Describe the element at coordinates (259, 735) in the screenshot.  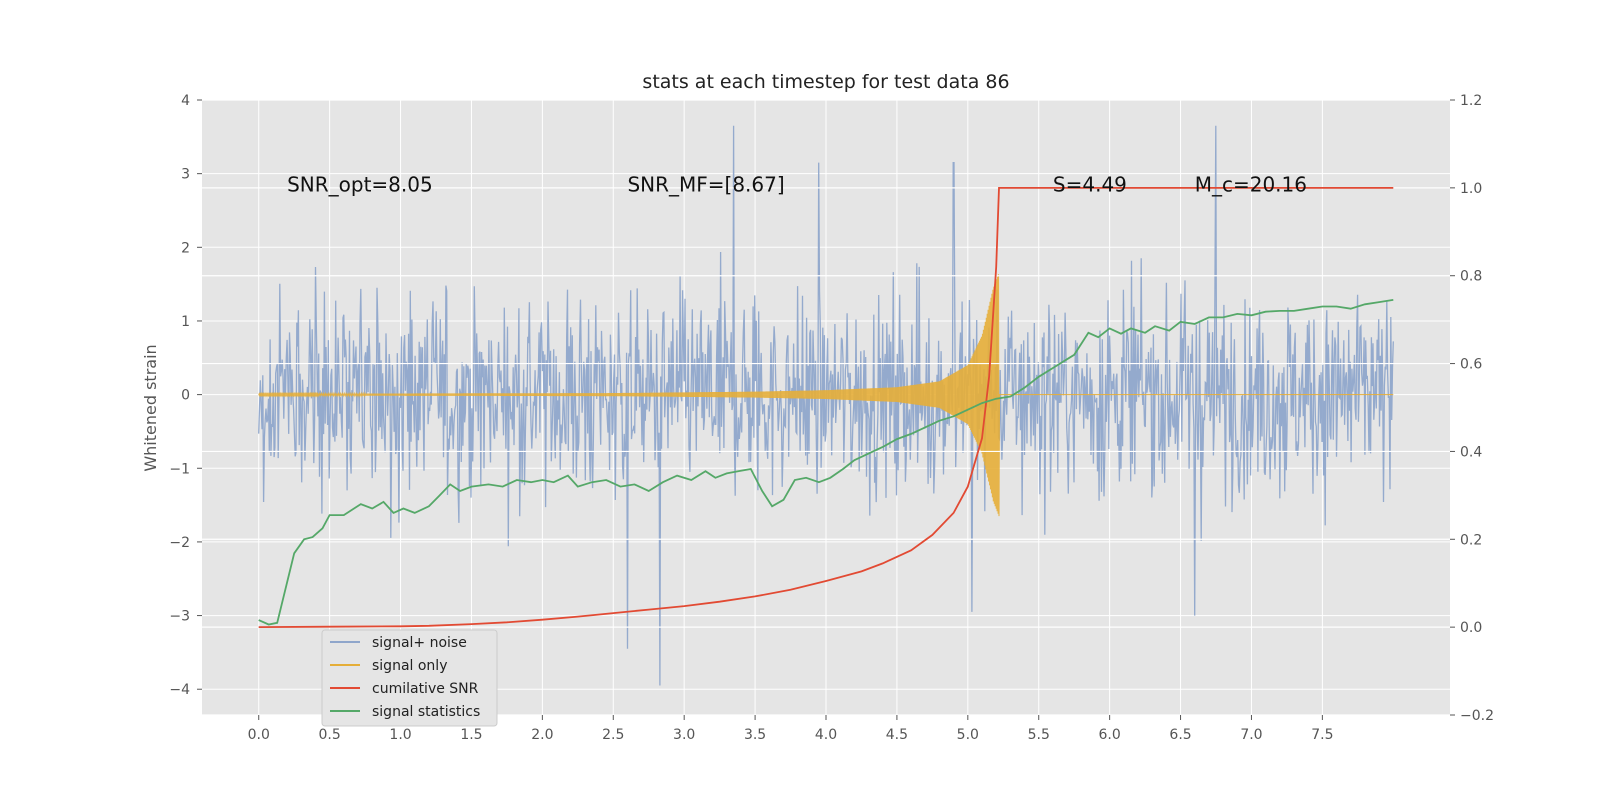
I see `x-tick-label: 0.0` at that location.